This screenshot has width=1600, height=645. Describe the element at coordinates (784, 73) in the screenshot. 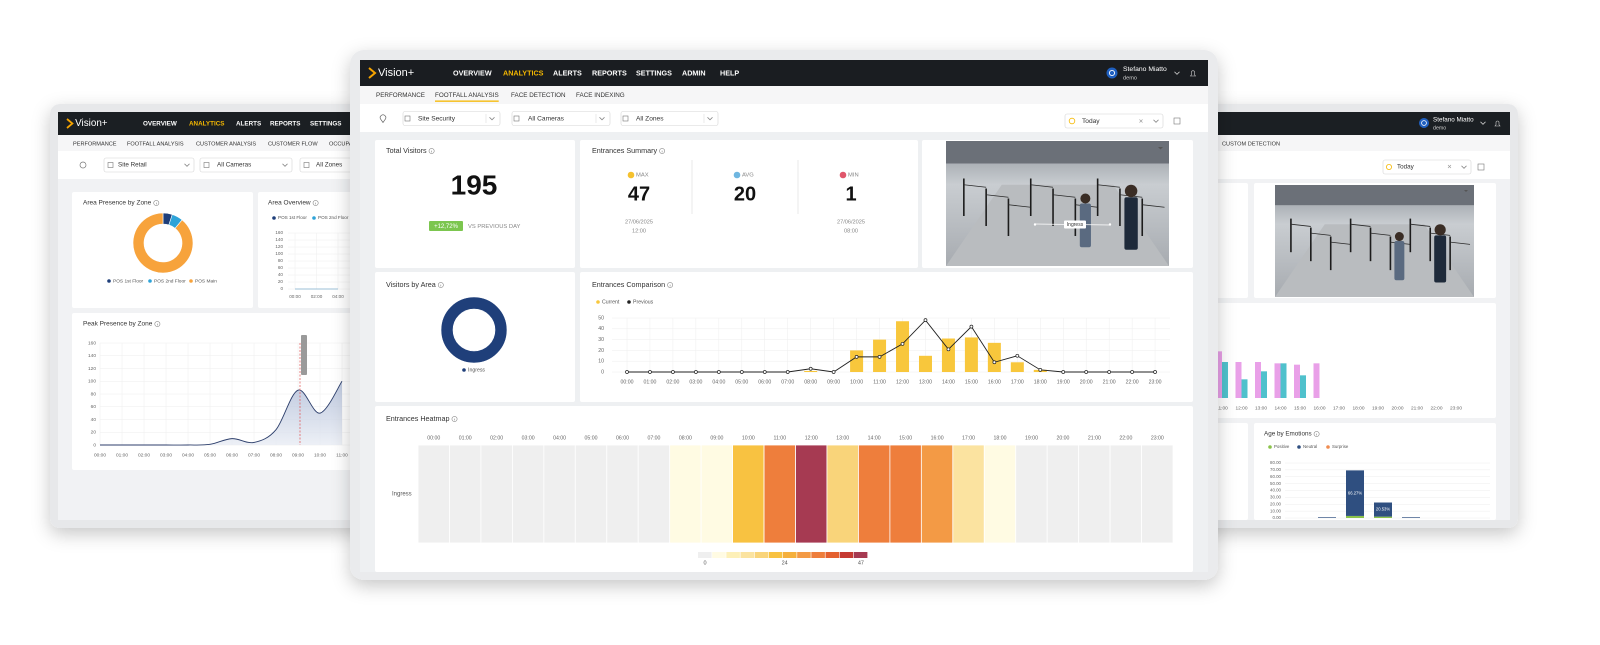

I see `top-bar` at that location.